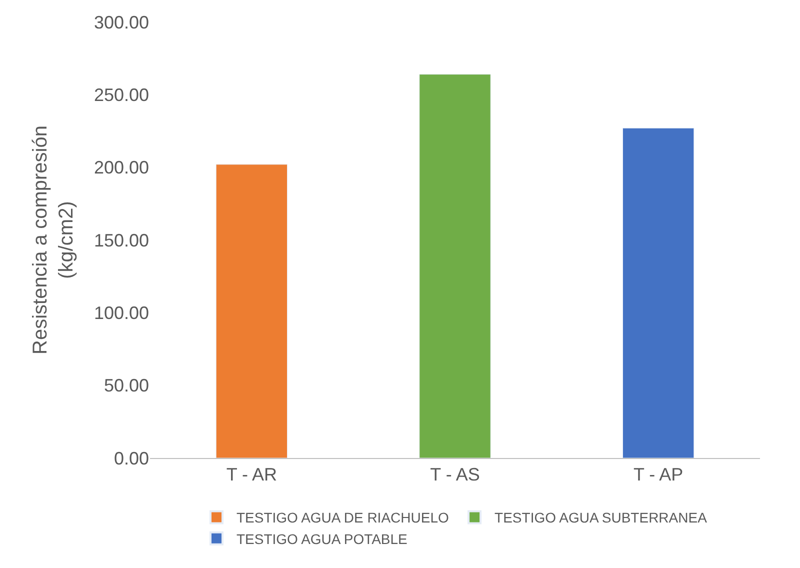  Describe the element at coordinates (126, 386) in the screenshot. I see `y-tick-label: 50.00` at that location.